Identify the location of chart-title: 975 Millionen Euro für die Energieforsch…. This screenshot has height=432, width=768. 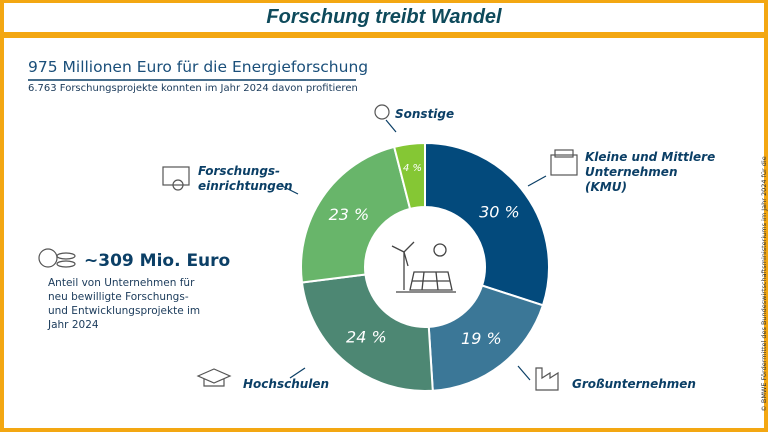
(198, 67).